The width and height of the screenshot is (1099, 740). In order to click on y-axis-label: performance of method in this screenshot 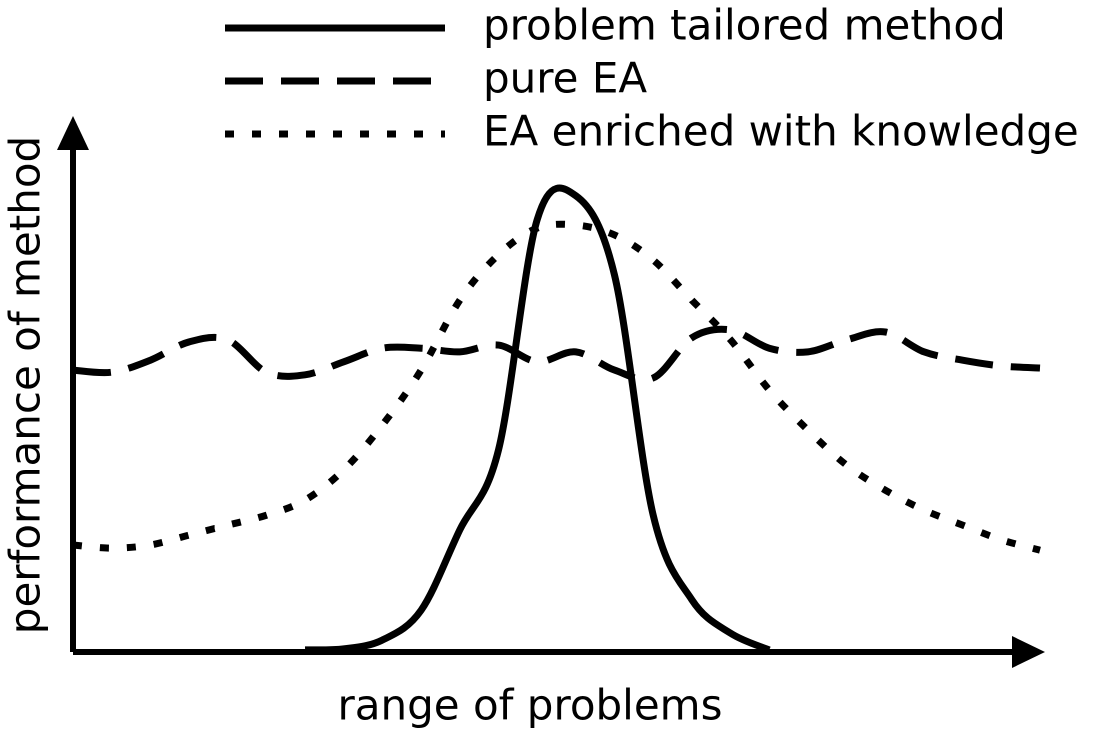, I will do `click(25, 385)`.